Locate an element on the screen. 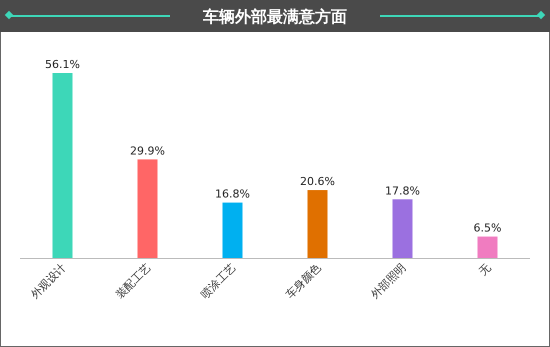 The width and height of the screenshot is (550, 347). data-label: 17.8% is located at coordinates (402, 191).